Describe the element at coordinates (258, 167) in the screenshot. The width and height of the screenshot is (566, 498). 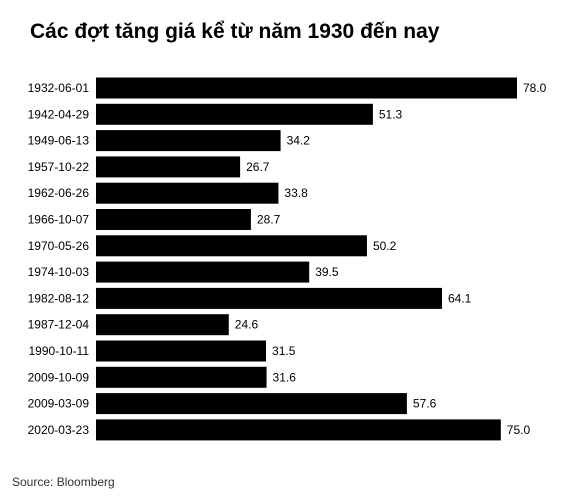
I see `value-label: 26.7` at that location.